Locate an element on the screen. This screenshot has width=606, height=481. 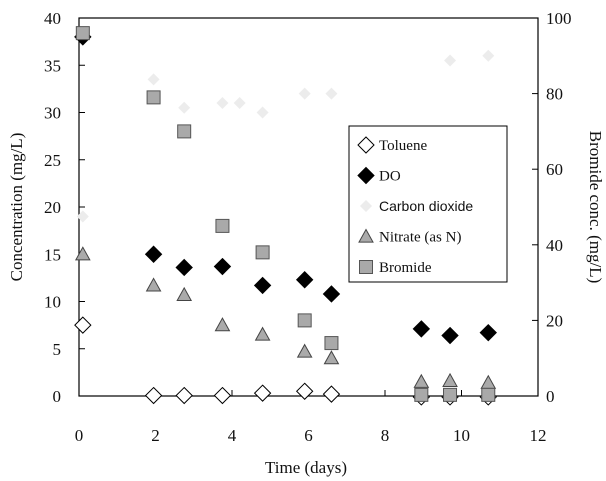
legend-item: Carbon dioxide is located at coordinates (416, 206).